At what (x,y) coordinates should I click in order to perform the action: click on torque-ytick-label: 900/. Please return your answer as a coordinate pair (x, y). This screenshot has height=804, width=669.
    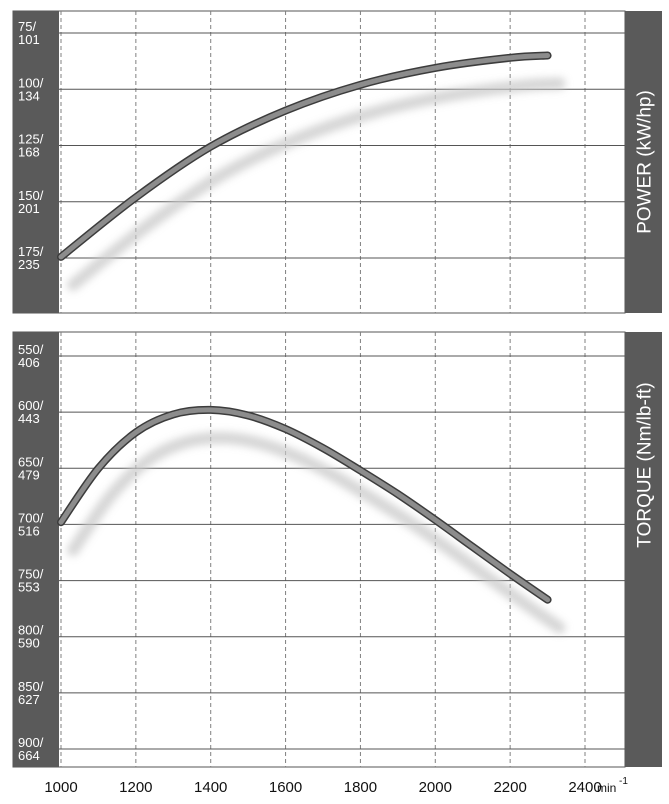
    Looking at the image, I should click on (31, 742).